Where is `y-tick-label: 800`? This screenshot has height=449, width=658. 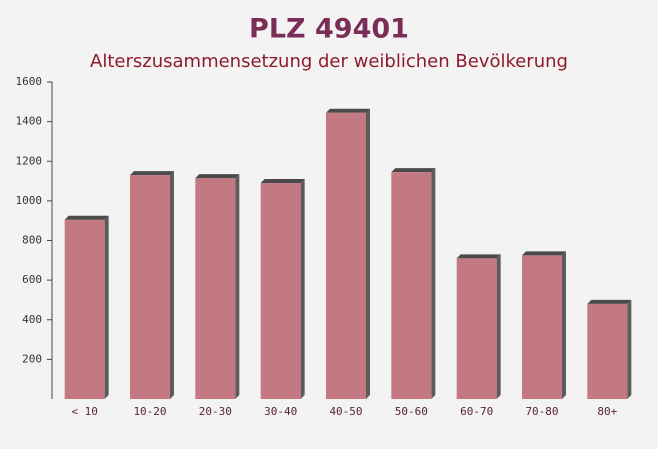
y-tick-label: 800 is located at coordinates (32, 240).